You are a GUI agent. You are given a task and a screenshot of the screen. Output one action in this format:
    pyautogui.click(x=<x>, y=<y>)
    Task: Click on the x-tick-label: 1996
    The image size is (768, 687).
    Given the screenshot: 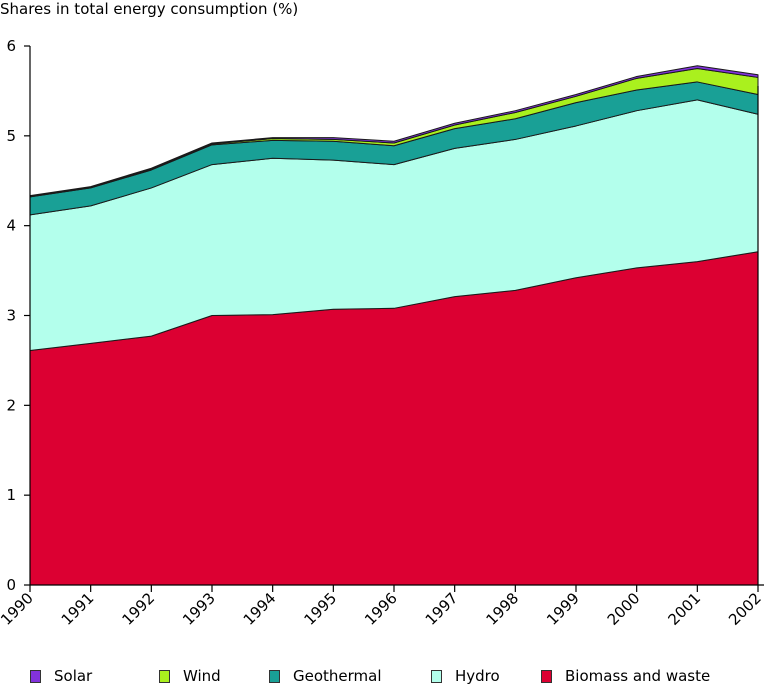 What is the action you would take?
    pyautogui.click(x=381, y=609)
    